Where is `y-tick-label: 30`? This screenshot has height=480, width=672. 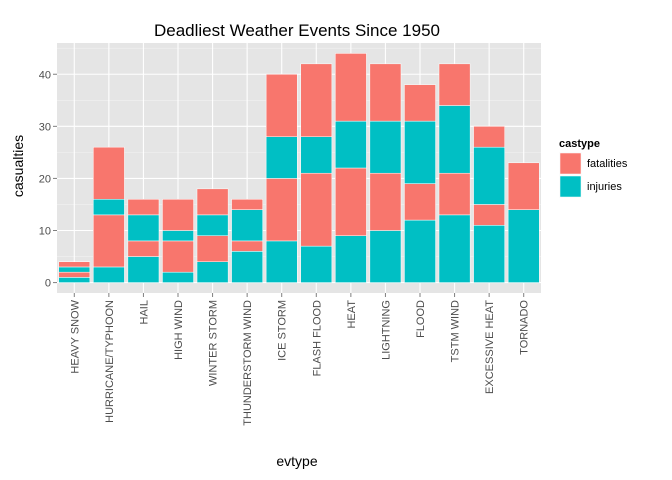
y-tick-label: 30 is located at coordinates (45, 127).